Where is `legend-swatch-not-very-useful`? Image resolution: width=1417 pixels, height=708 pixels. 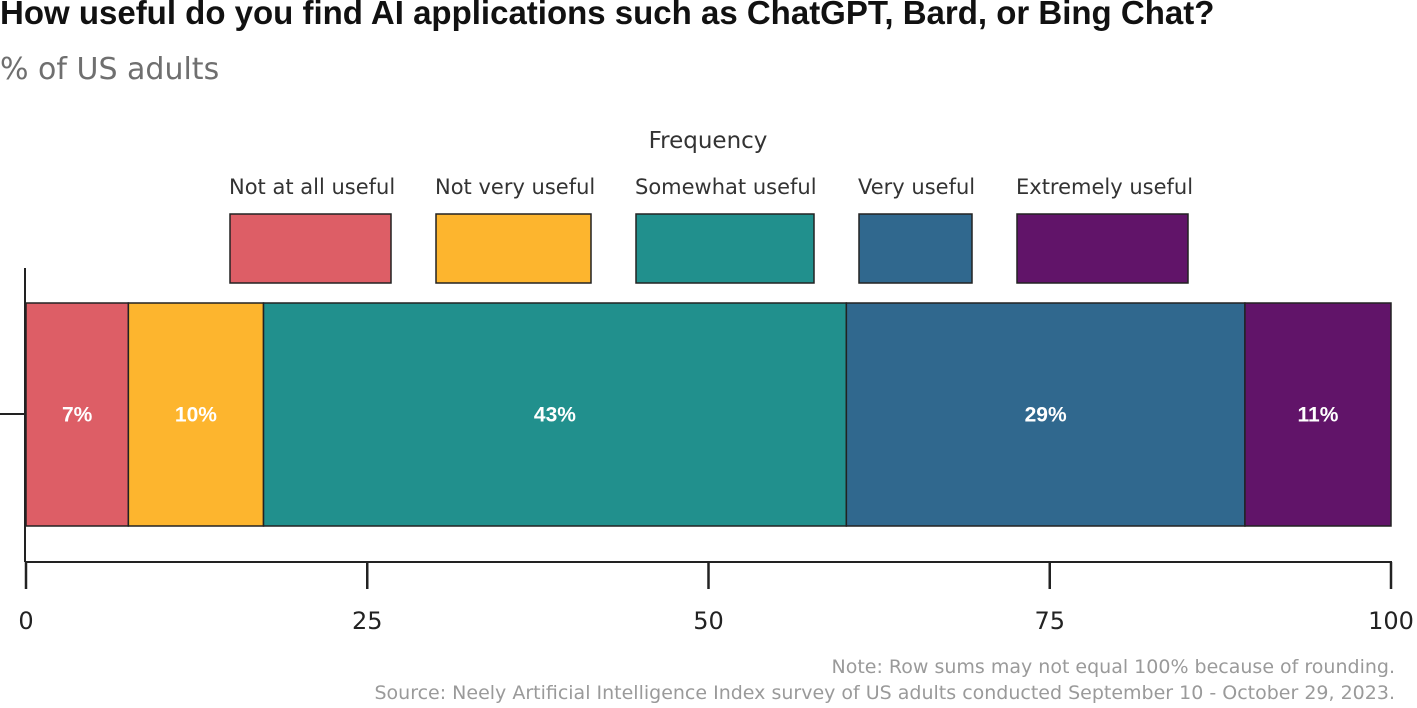
legend-swatch-not-very-useful is located at coordinates (513, 248).